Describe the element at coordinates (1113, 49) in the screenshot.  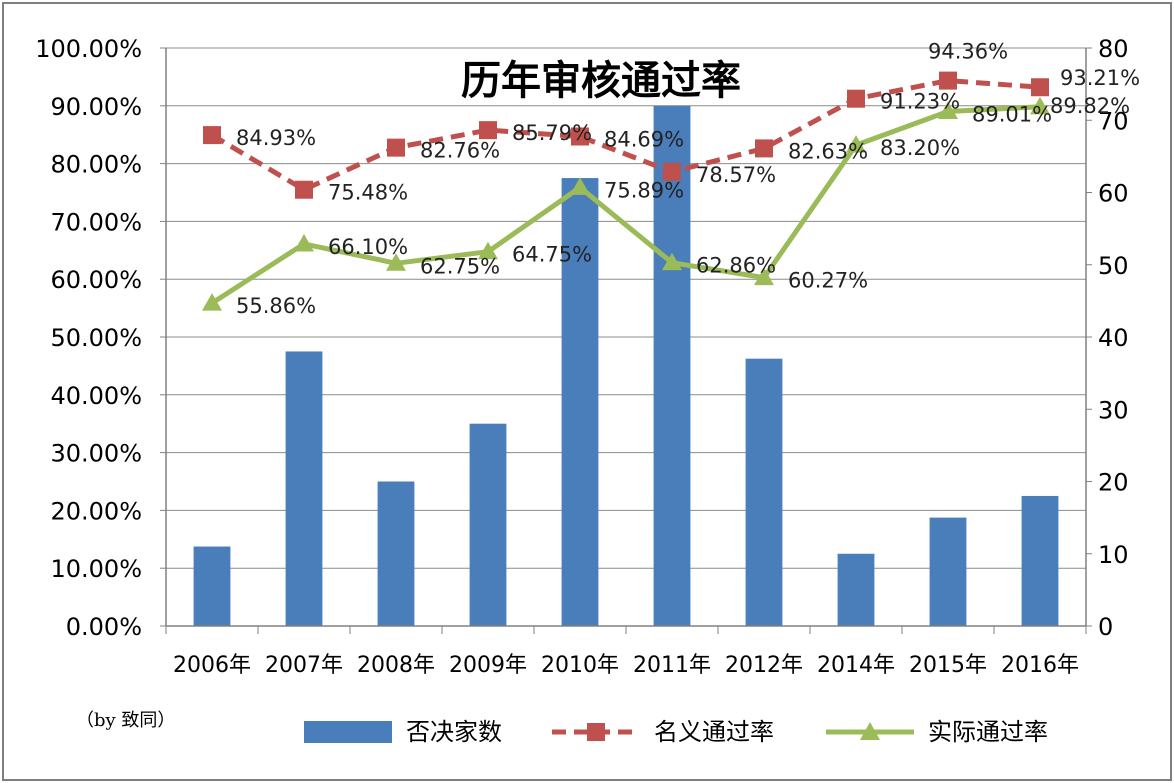
I see `right-axis-tick-label: 80` at that location.